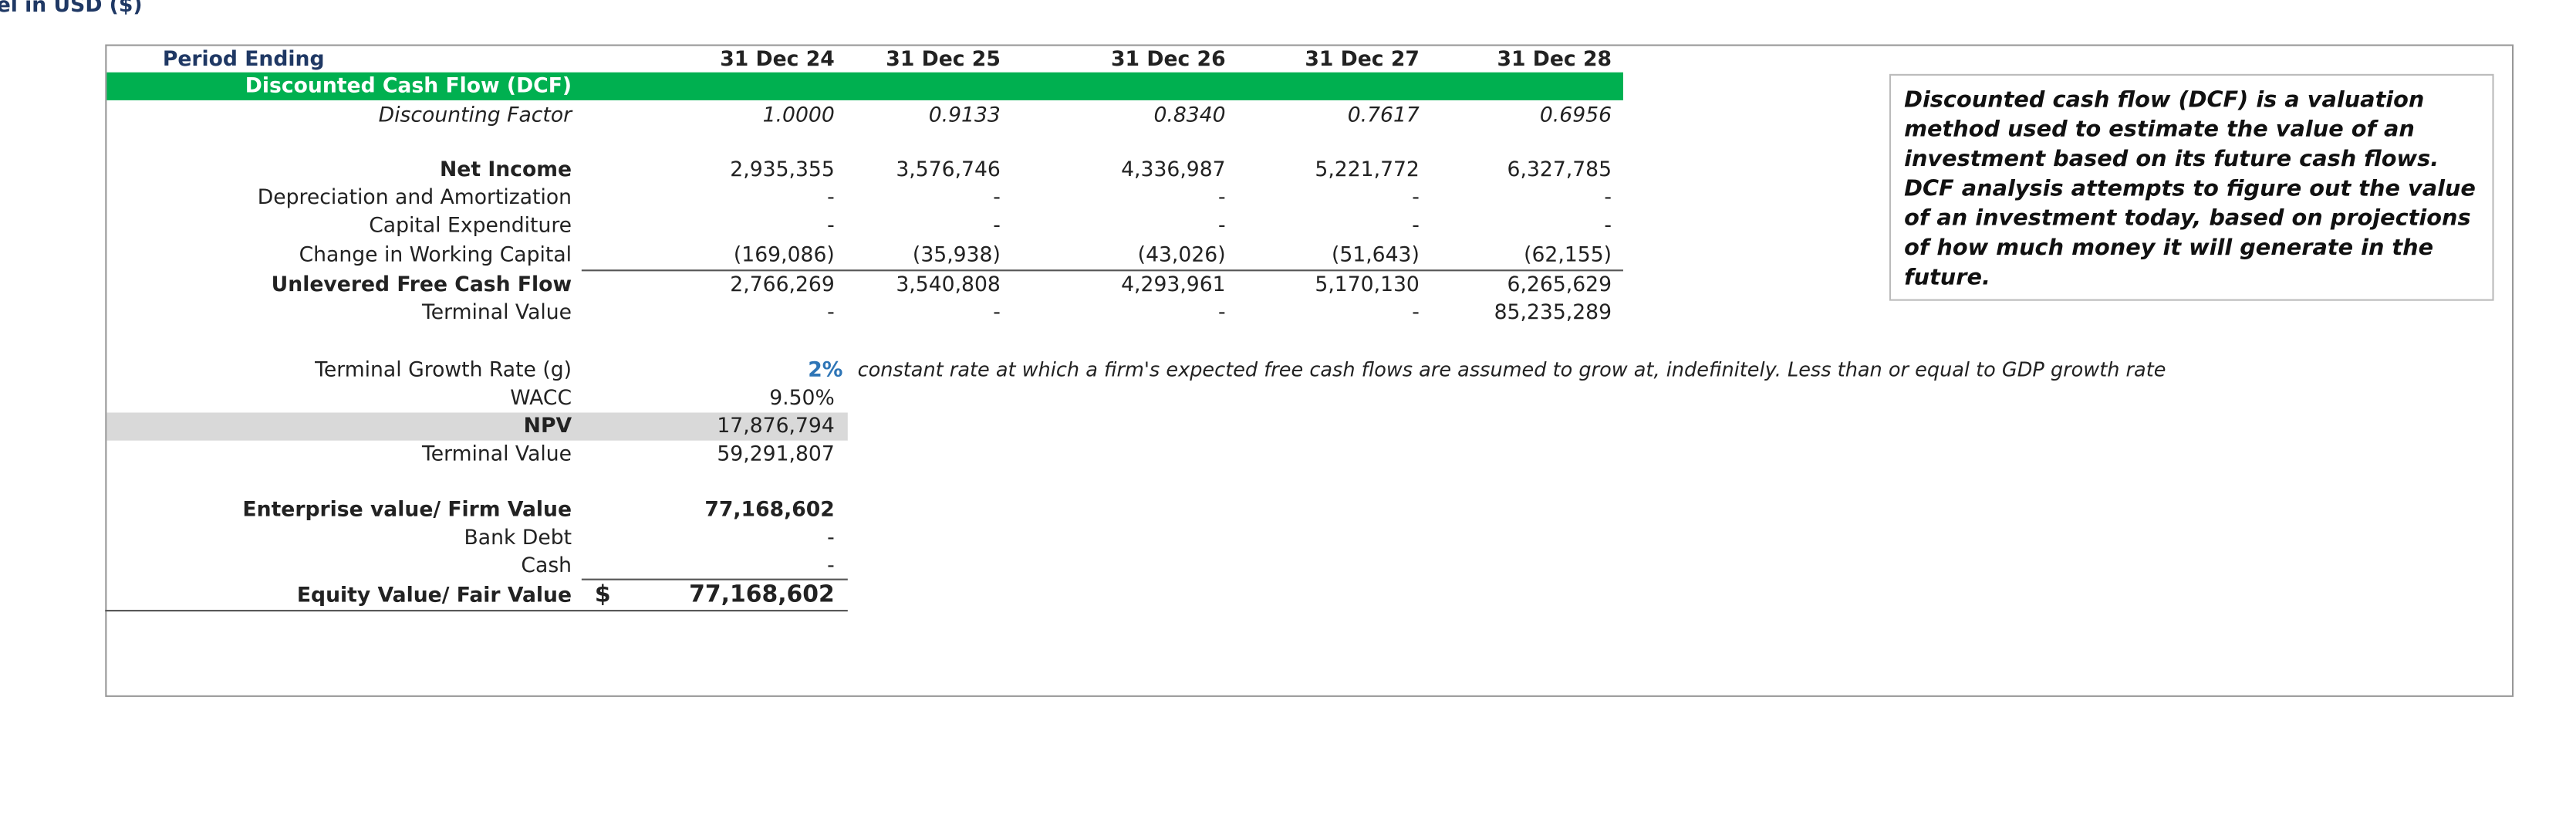  I want to click on period-header: 31 Dec 27, so click(1362, 58).